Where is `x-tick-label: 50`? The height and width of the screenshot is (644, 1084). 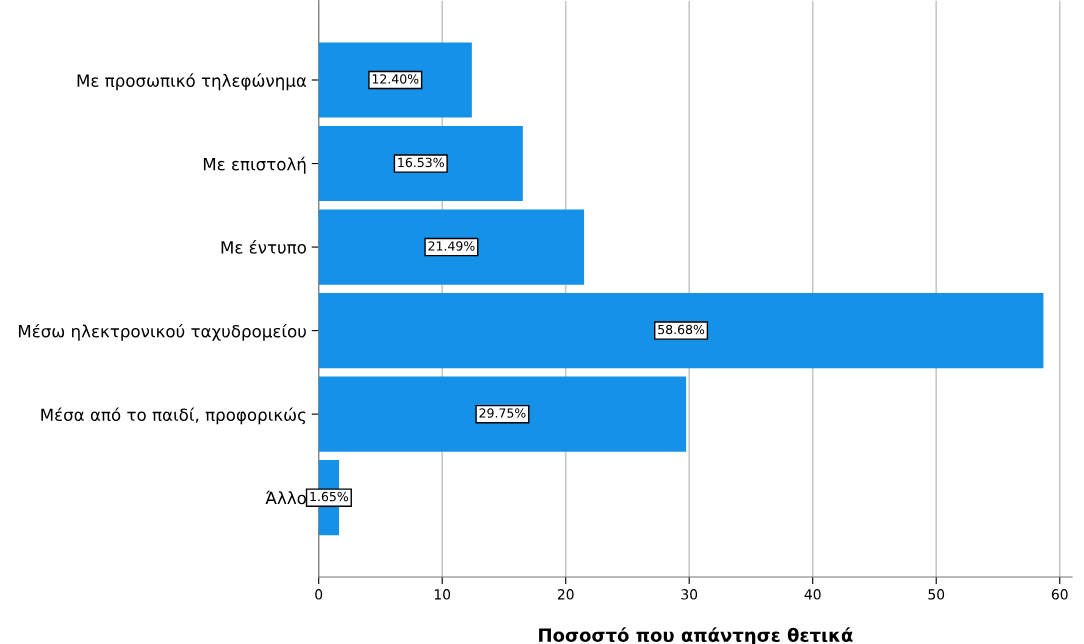
x-tick-label: 50 is located at coordinates (936, 594).